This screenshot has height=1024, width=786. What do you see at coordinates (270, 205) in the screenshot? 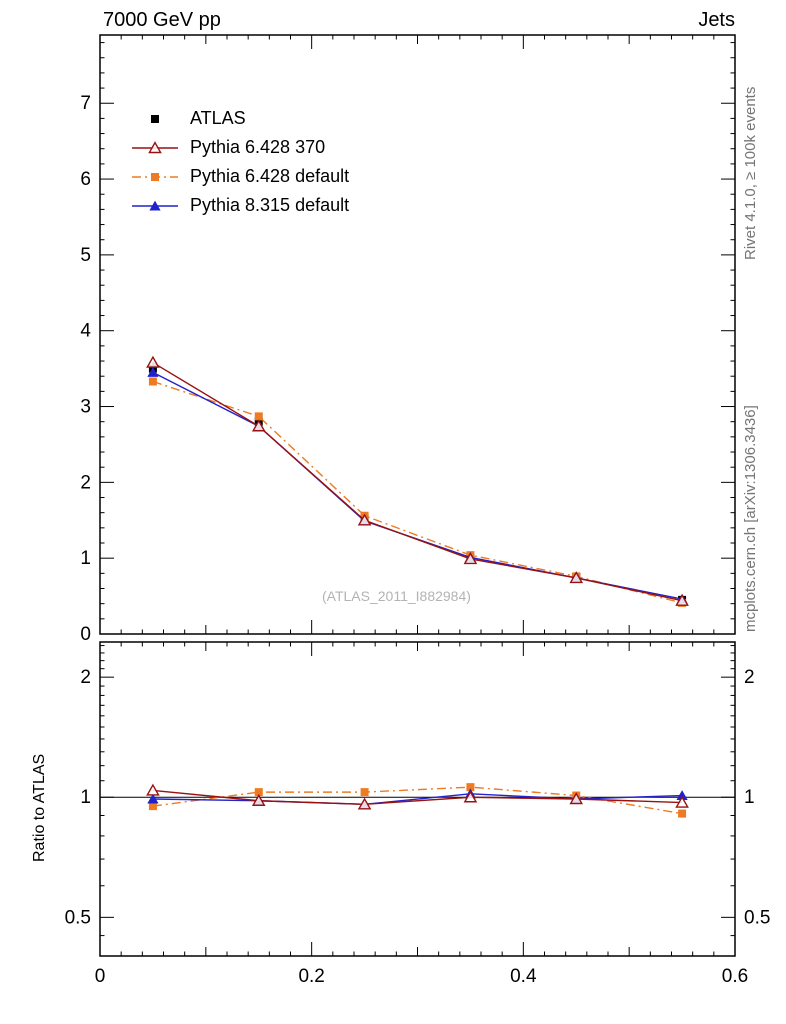
I see `legend-label-pythia8-default: Pythia 8.315 default` at bounding box center [270, 205].